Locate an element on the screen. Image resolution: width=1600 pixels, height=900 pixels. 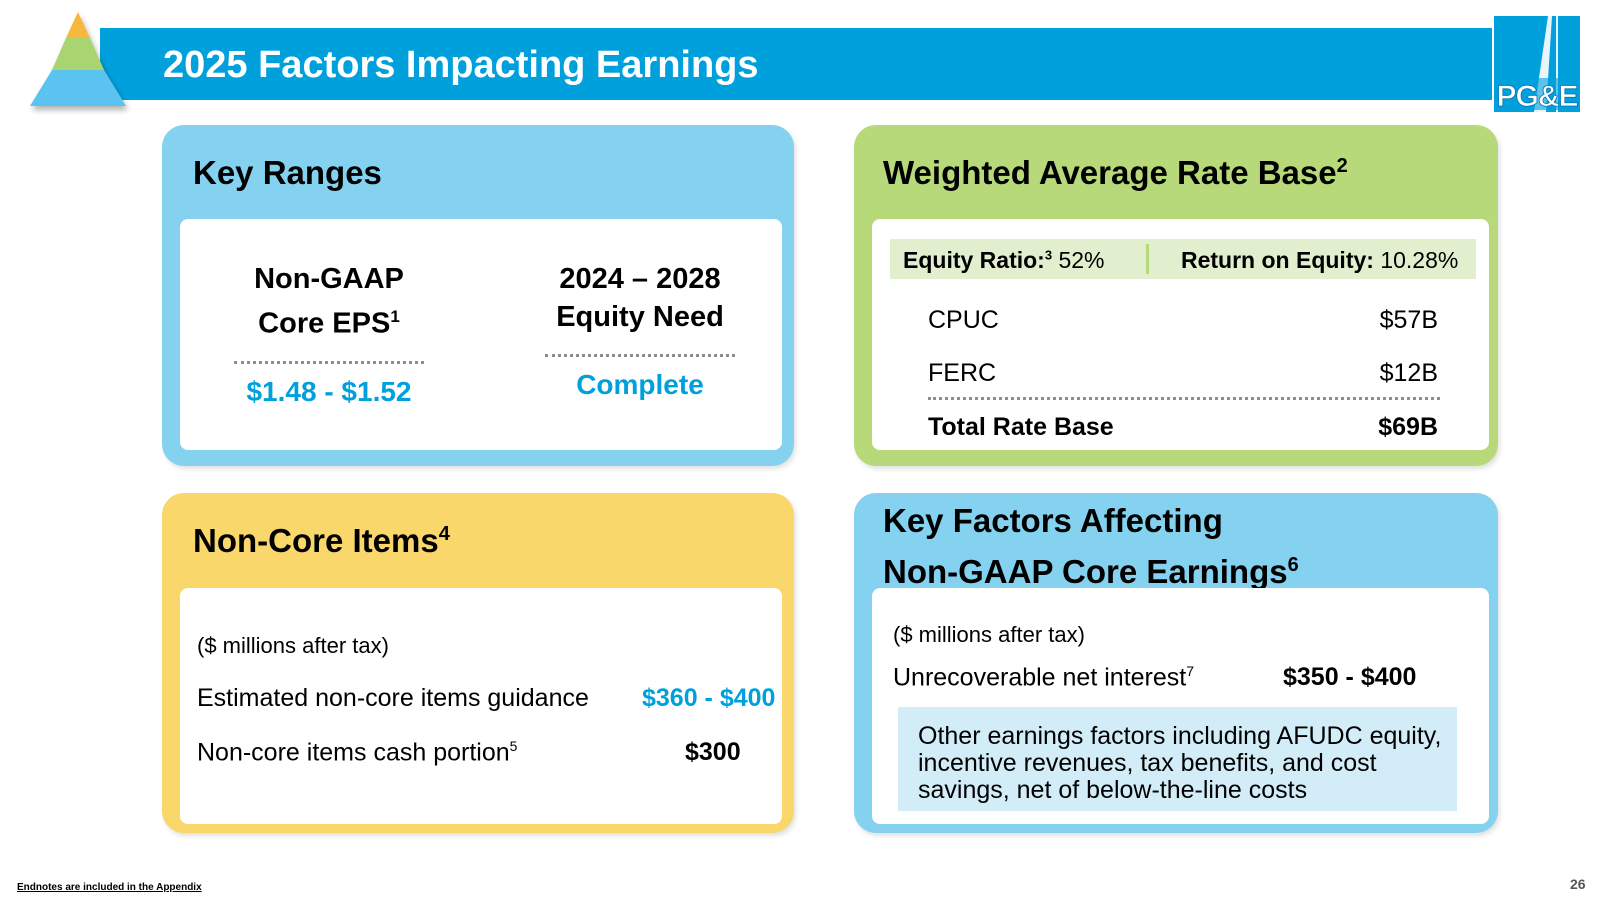
non-core-title: Non-Core Items4 is located at coordinates (321, 540).